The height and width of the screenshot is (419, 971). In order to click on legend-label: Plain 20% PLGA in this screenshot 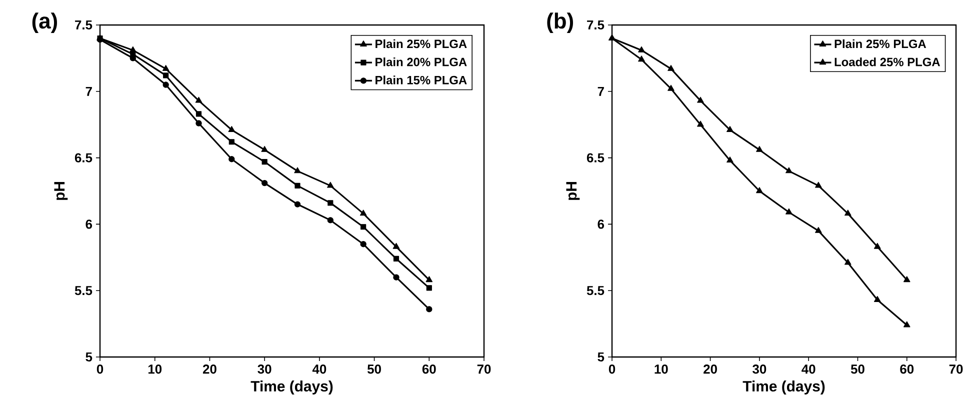, I will do `click(421, 61)`.